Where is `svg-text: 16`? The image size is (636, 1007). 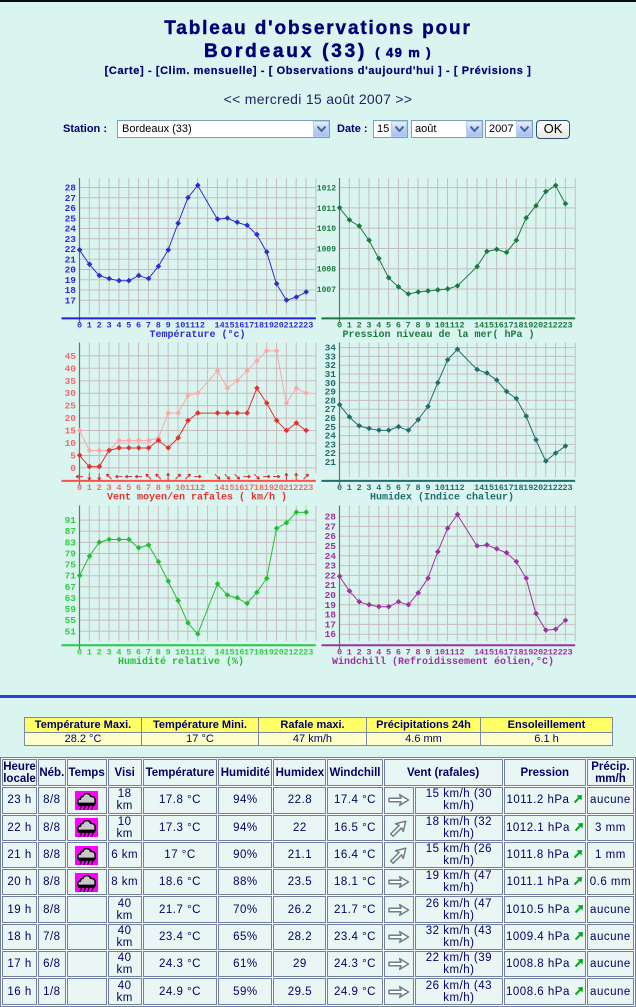
svg-text: 16 is located at coordinates (239, 488).